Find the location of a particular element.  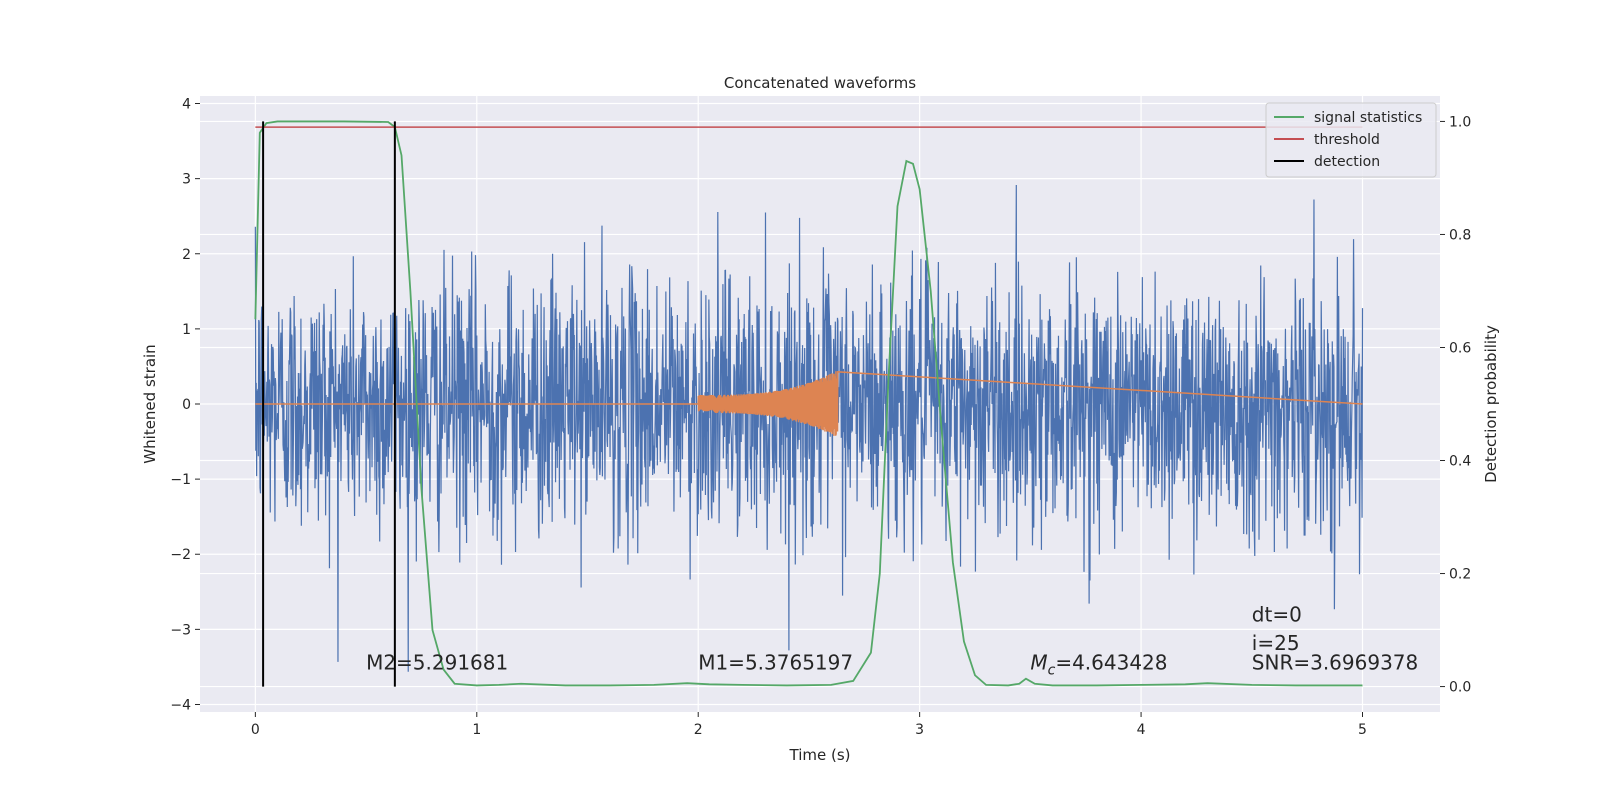

legend-entry: signal statistics is located at coordinates (1368, 118).